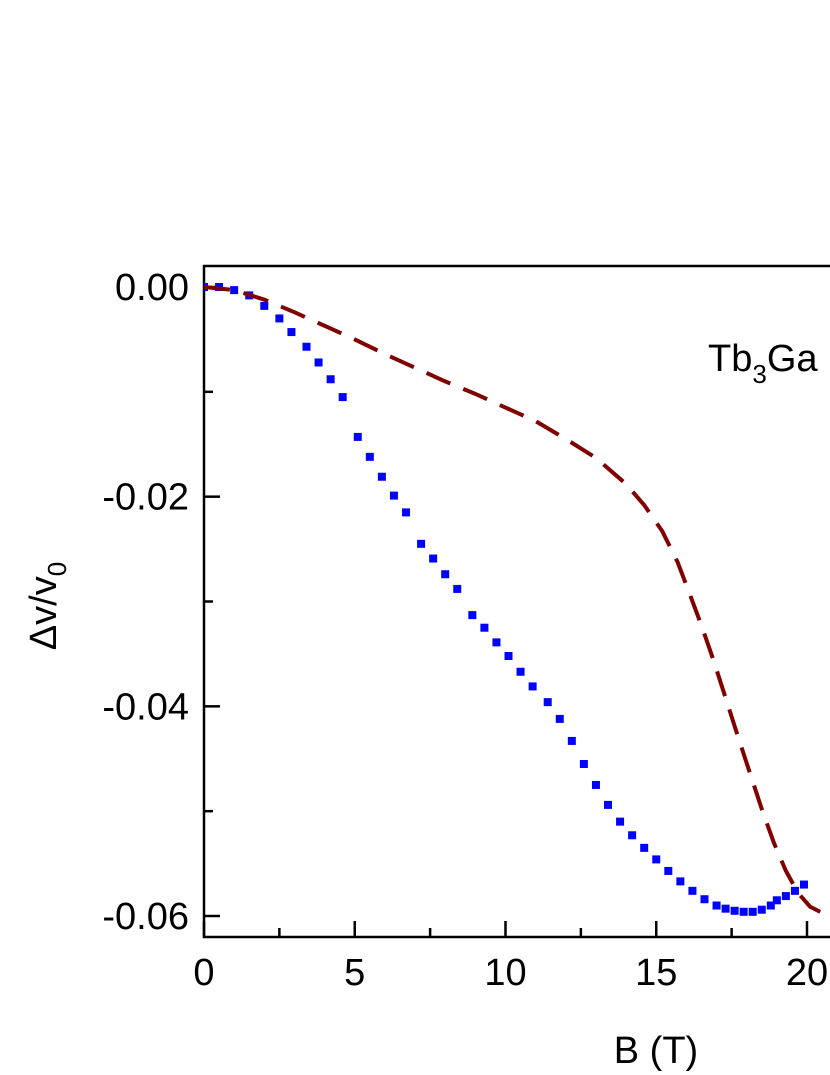 The image size is (830, 1075). What do you see at coordinates (44, 613) in the screenshot?
I see `y-axis-title-main: Δv/v` at bounding box center [44, 613].